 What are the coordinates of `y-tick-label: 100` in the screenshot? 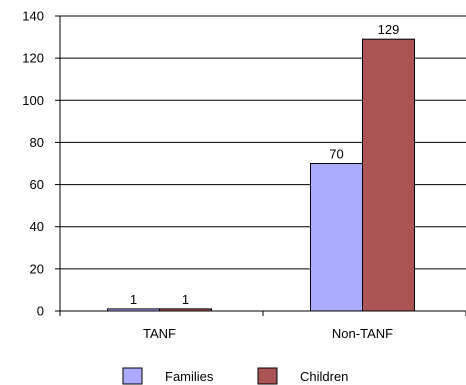 It's located at (33, 100).